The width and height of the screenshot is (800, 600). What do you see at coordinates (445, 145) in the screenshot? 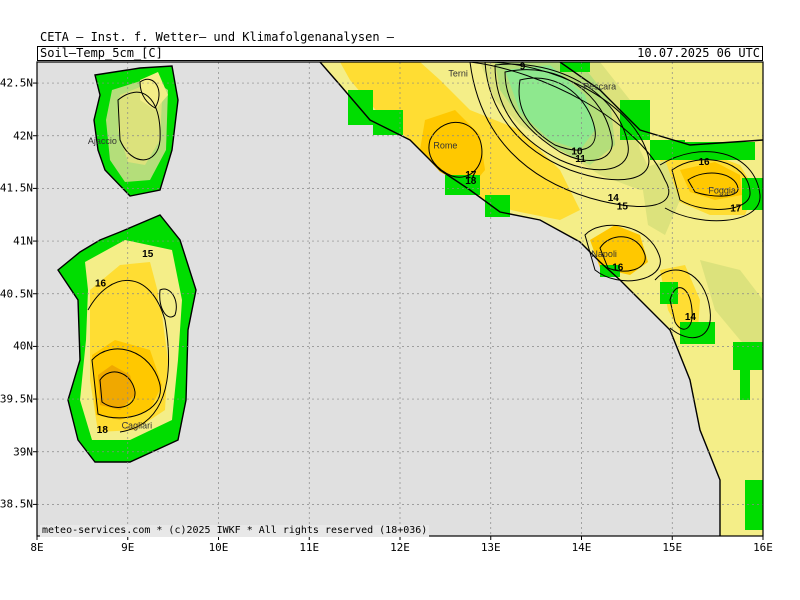
I see `city-label: Rome` at bounding box center [445, 145].